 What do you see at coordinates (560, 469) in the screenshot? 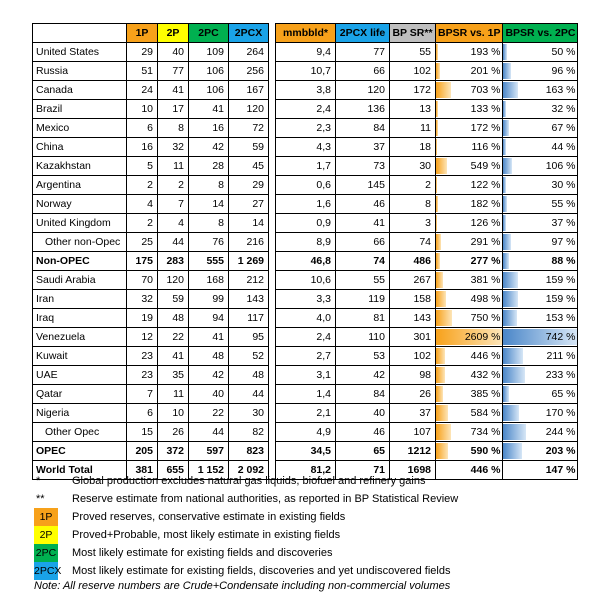
I see `bar-value-label: 147 %` at bounding box center [560, 469].